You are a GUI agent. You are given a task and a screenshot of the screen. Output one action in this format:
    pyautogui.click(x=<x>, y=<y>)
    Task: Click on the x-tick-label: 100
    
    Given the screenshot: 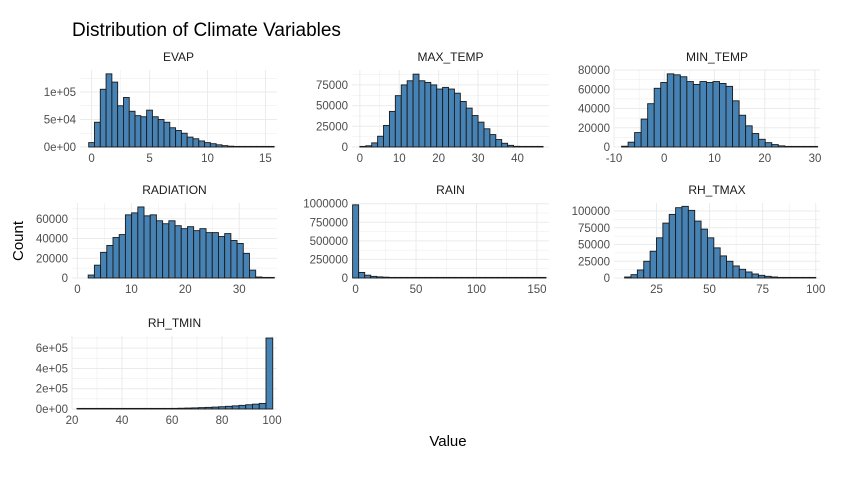 What is the action you would take?
    pyautogui.click(x=815, y=290)
    